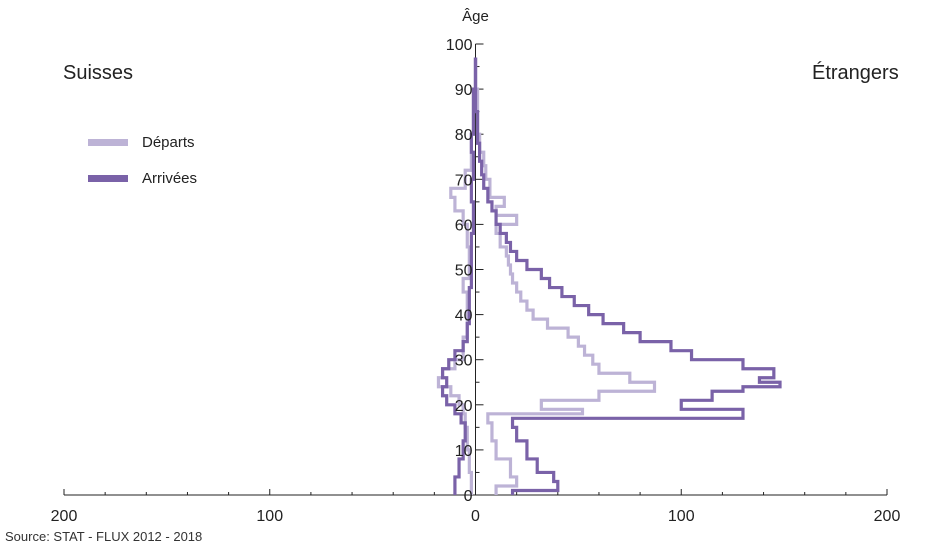 Image resolution: width=935 pixels, height=548 pixels. Describe the element at coordinates (855, 73) in the screenshot. I see `right-title-etrangers: Étrangers` at that location.